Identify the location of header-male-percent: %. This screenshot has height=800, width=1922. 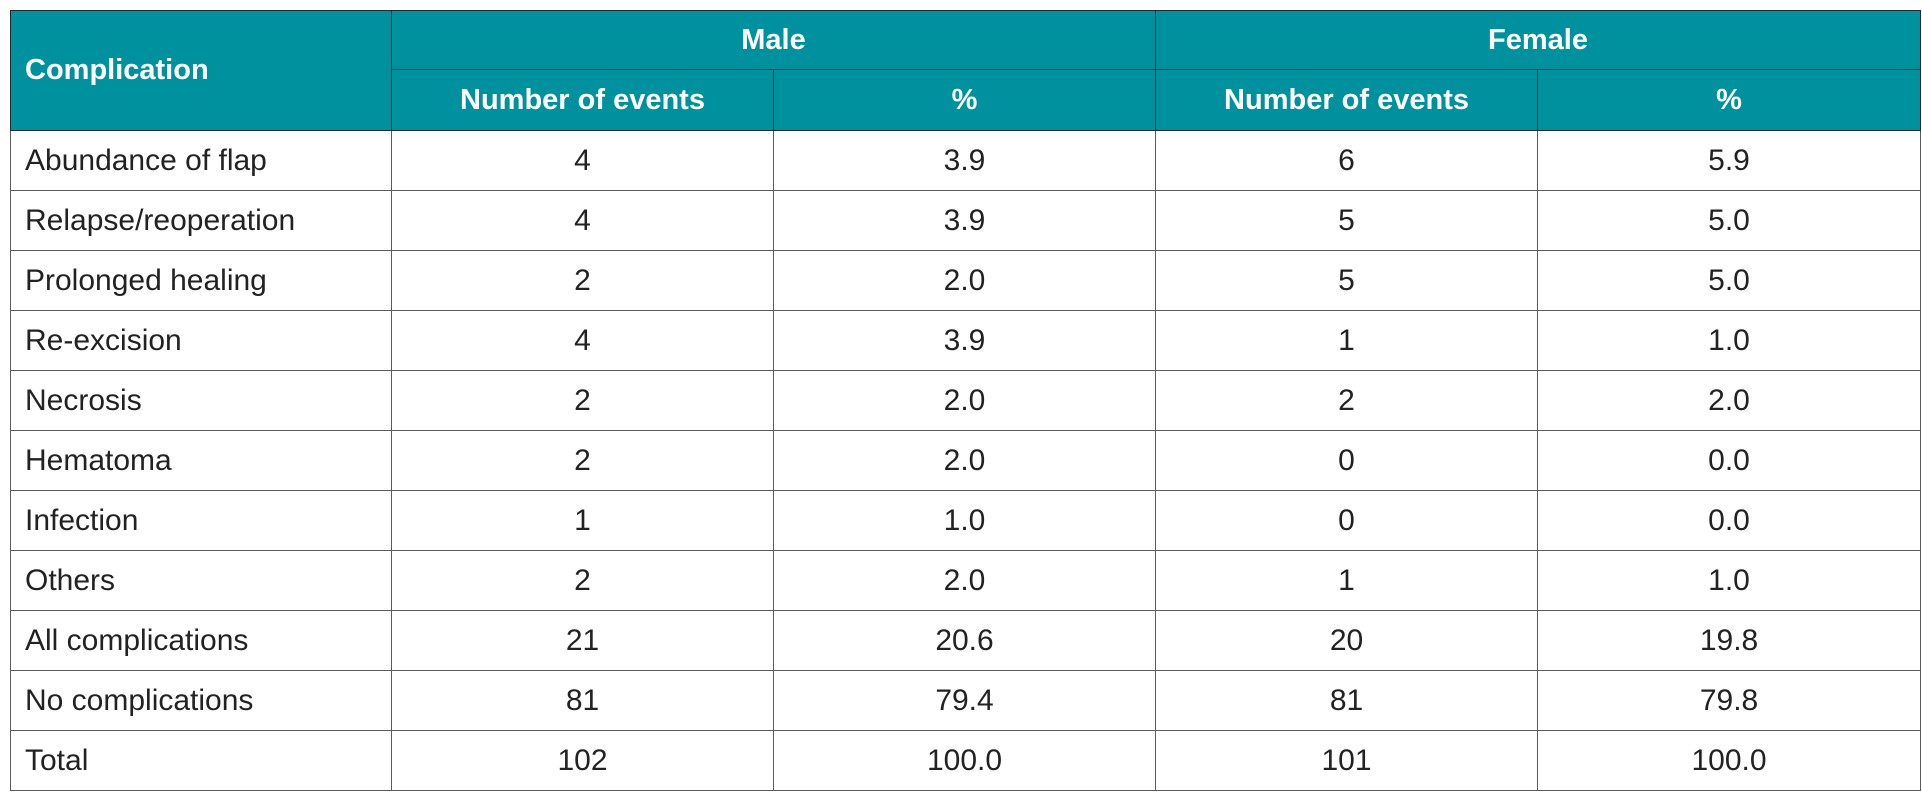
(964, 100).